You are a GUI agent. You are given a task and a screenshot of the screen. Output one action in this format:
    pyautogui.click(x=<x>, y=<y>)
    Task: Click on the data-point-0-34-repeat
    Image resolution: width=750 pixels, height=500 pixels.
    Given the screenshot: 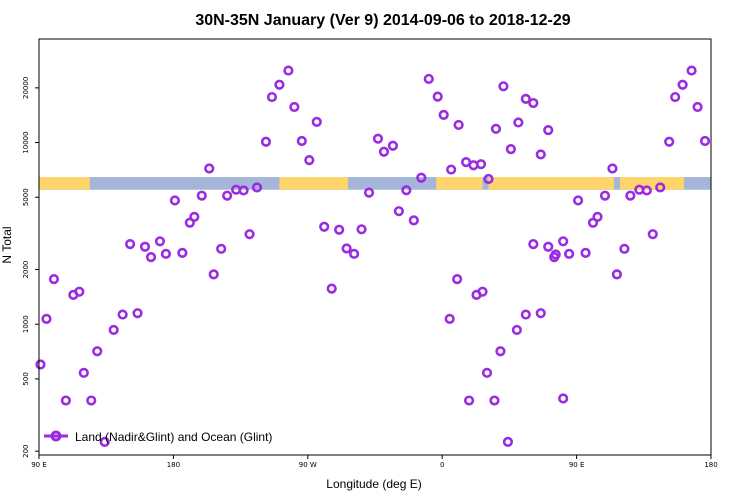 What is the action you would take?
    pyautogui.click(x=691, y=70)
    